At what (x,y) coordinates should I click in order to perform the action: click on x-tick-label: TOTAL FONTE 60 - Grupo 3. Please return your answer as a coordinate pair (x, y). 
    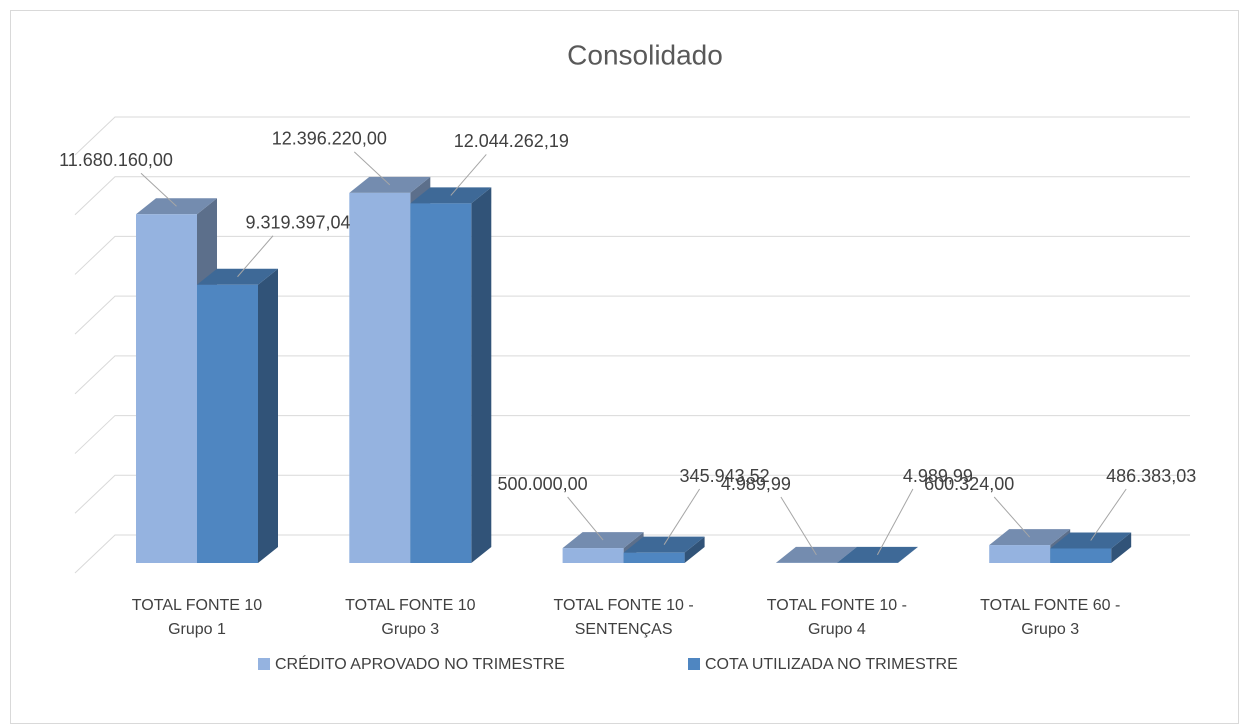
    Looking at the image, I should click on (1050, 617).